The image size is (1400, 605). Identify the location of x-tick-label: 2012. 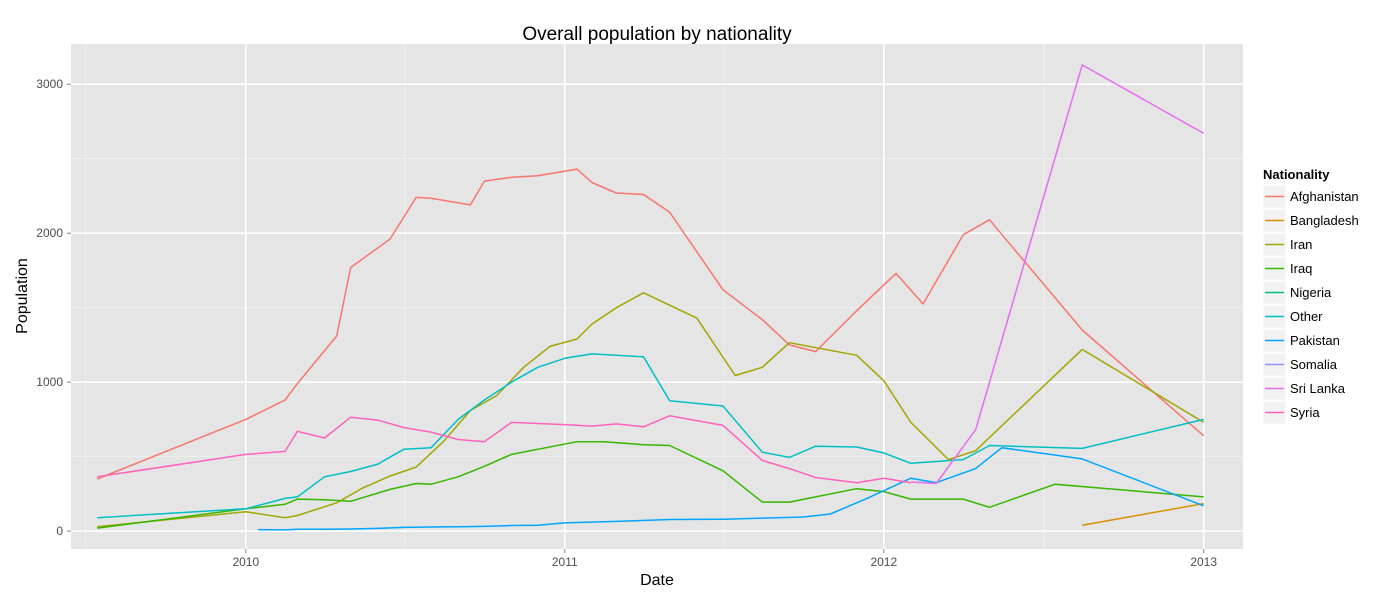
(883, 562).